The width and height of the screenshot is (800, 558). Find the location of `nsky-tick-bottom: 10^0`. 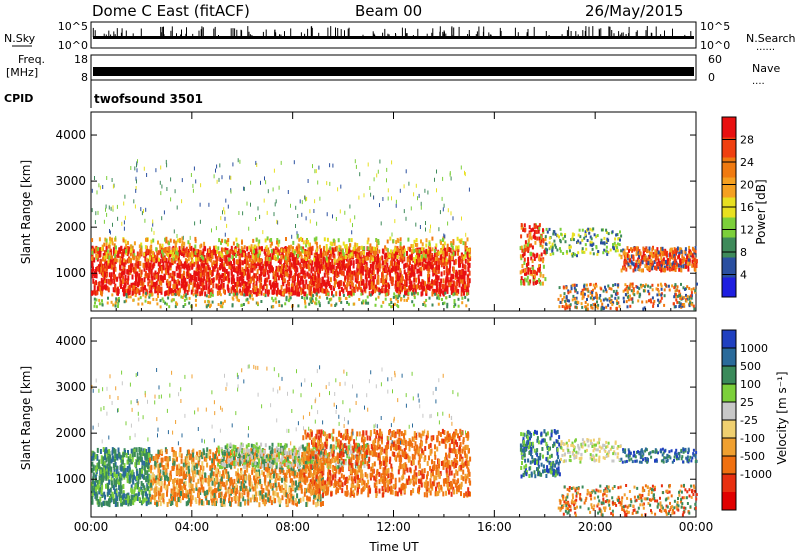

nsky-tick-bottom: 10^0 is located at coordinates (73, 45).